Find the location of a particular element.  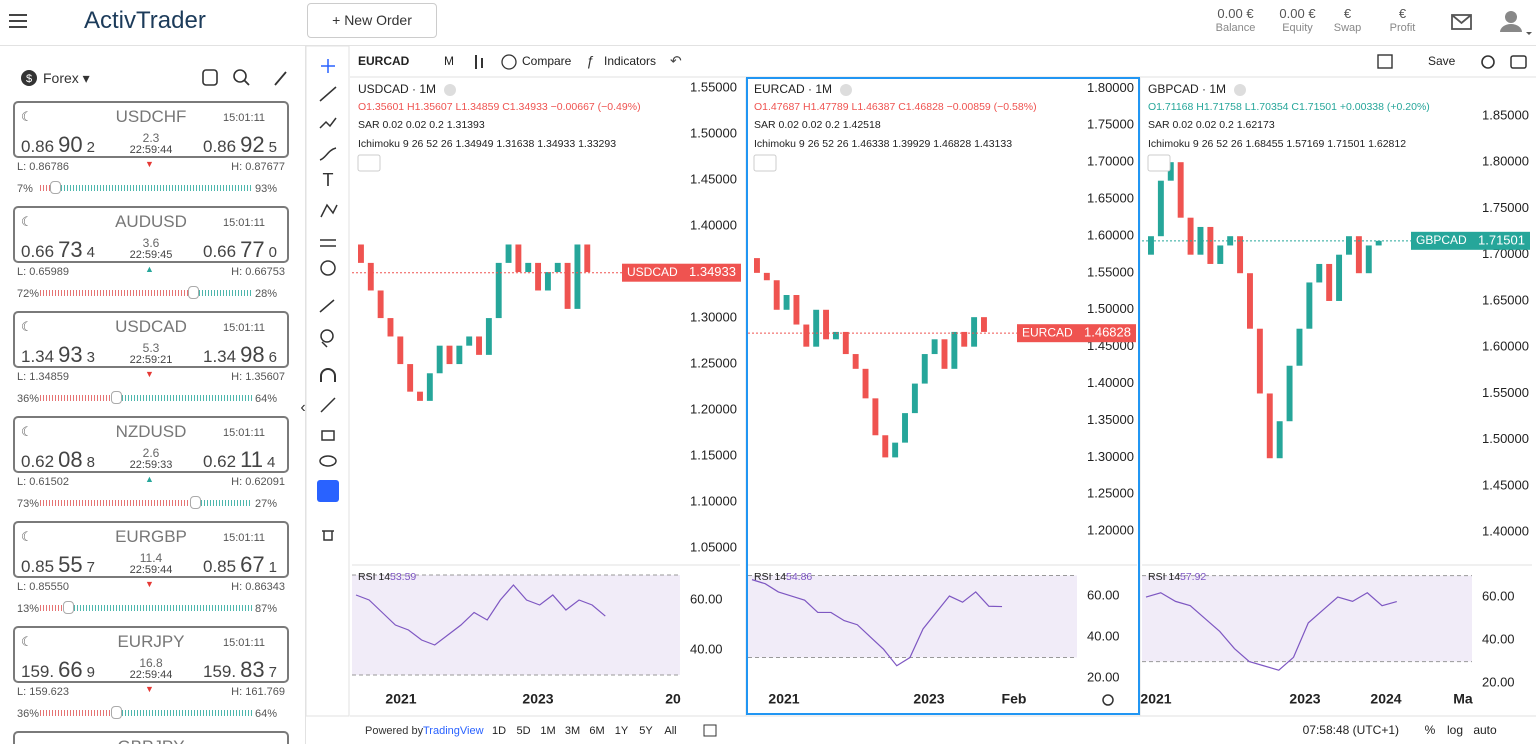

toolbar-compare: Compare is located at coordinates (547, 61).